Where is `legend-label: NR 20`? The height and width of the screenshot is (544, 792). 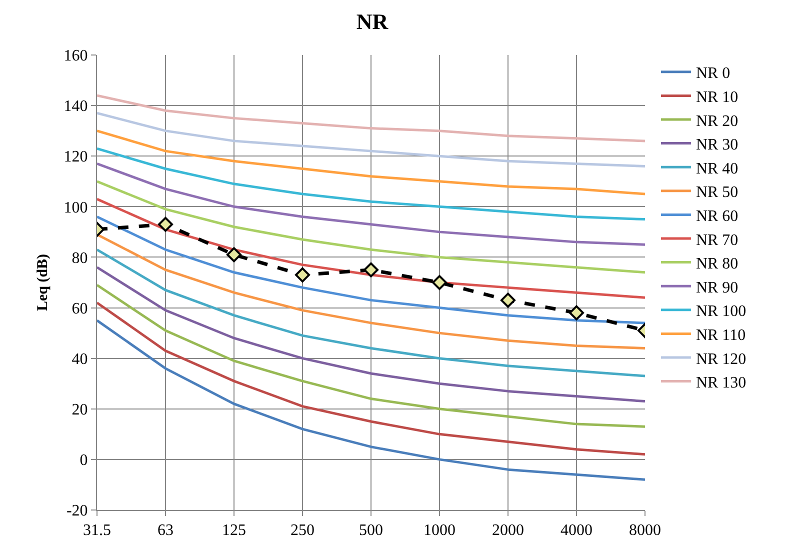
legend-label: NR 20 is located at coordinates (717, 121).